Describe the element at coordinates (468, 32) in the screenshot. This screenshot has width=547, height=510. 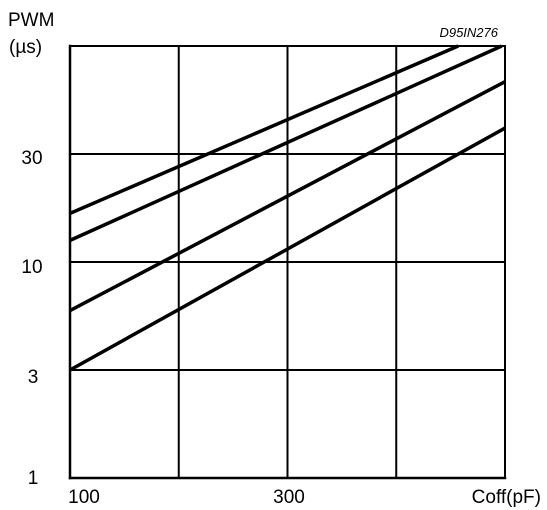
I see `chart-code: D95IN276` at that location.